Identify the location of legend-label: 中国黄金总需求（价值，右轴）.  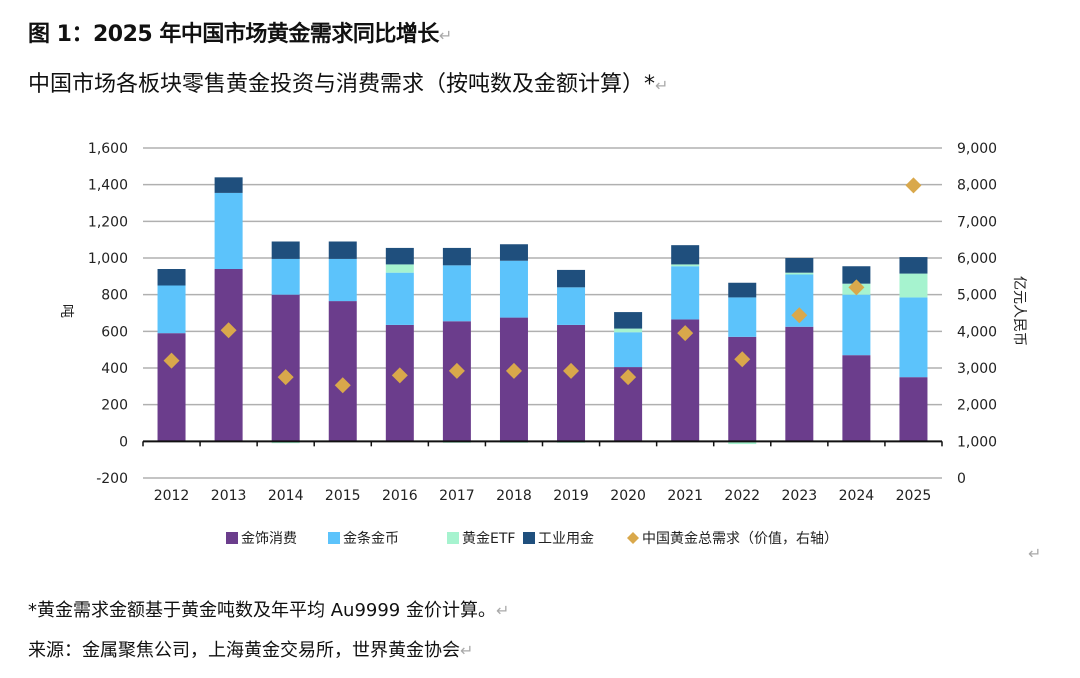
(740, 538).